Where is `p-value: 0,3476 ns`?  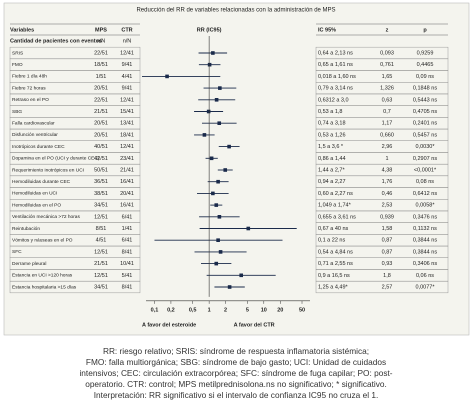 p-value: 0,3476 ns is located at coordinates (425, 217).